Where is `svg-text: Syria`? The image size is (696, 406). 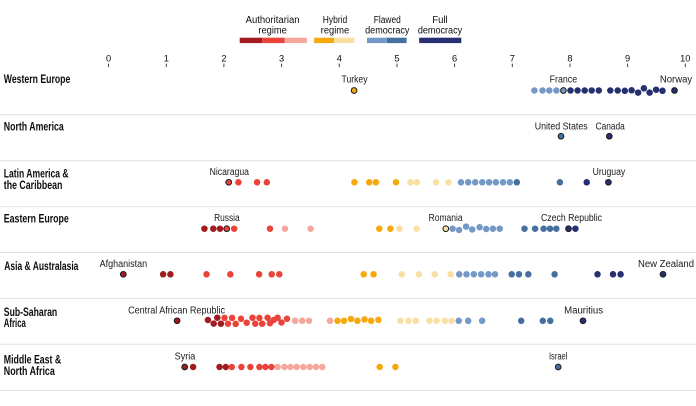 svg-text: Syria is located at coordinates (185, 357).